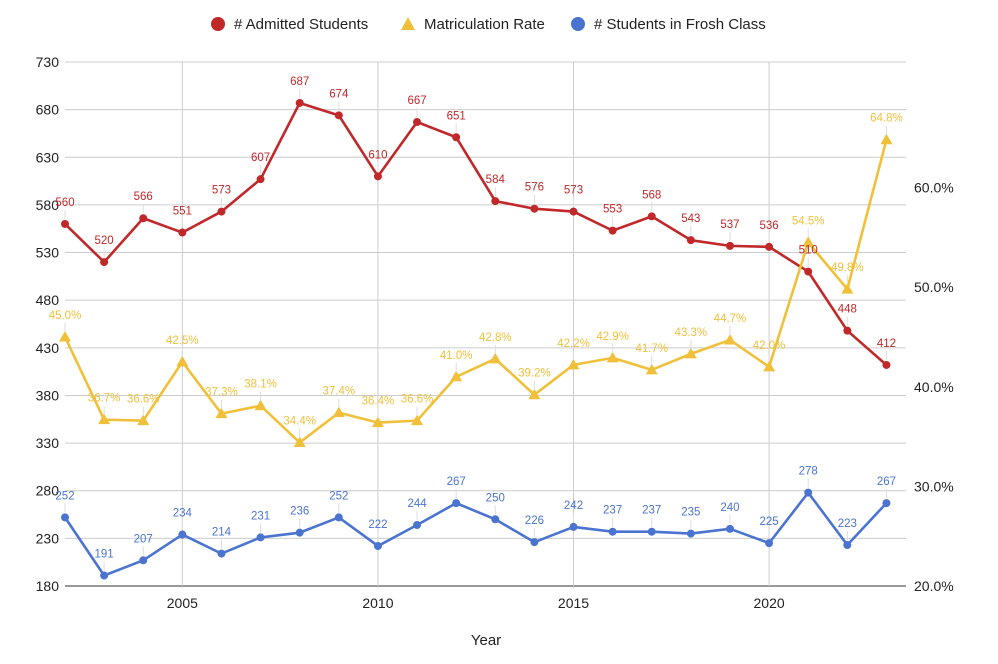 The image size is (998, 664). What do you see at coordinates (484, 24) in the screenshot?
I see `legend-label: Matriculation Rate` at bounding box center [484, 24].